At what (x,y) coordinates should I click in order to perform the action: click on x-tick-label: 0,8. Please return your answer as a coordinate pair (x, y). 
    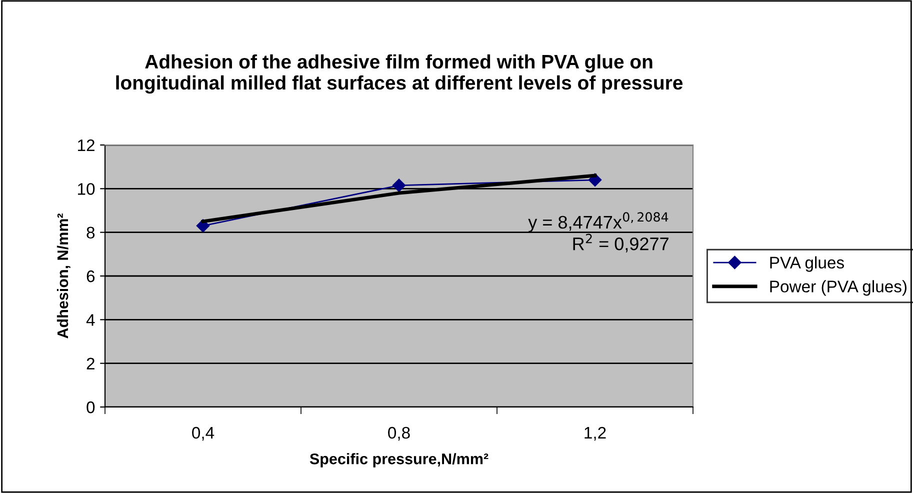
    Looking at the image, I should click on (399, 433).